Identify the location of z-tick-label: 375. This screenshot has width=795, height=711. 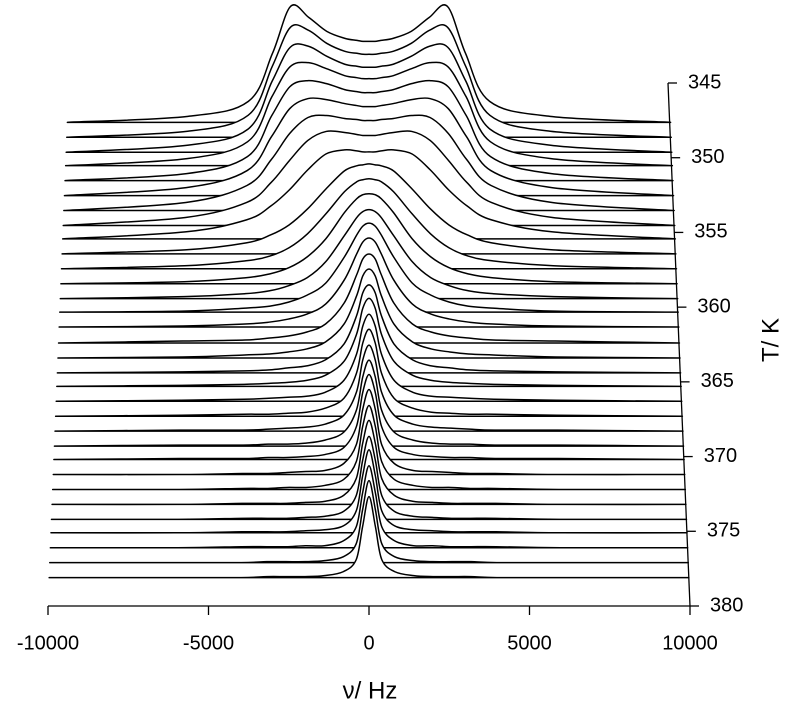
(723, 531).